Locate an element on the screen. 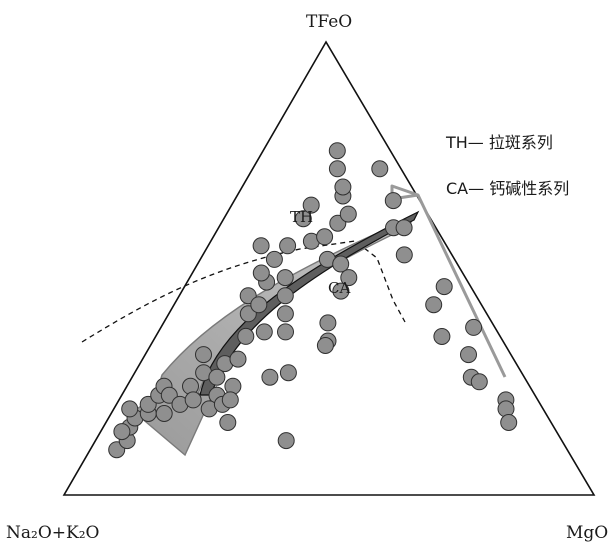 The image size is (616, 543). apex-label-na2o-k2o: Na₂O+K₂O is located at coordinates (52, 533).